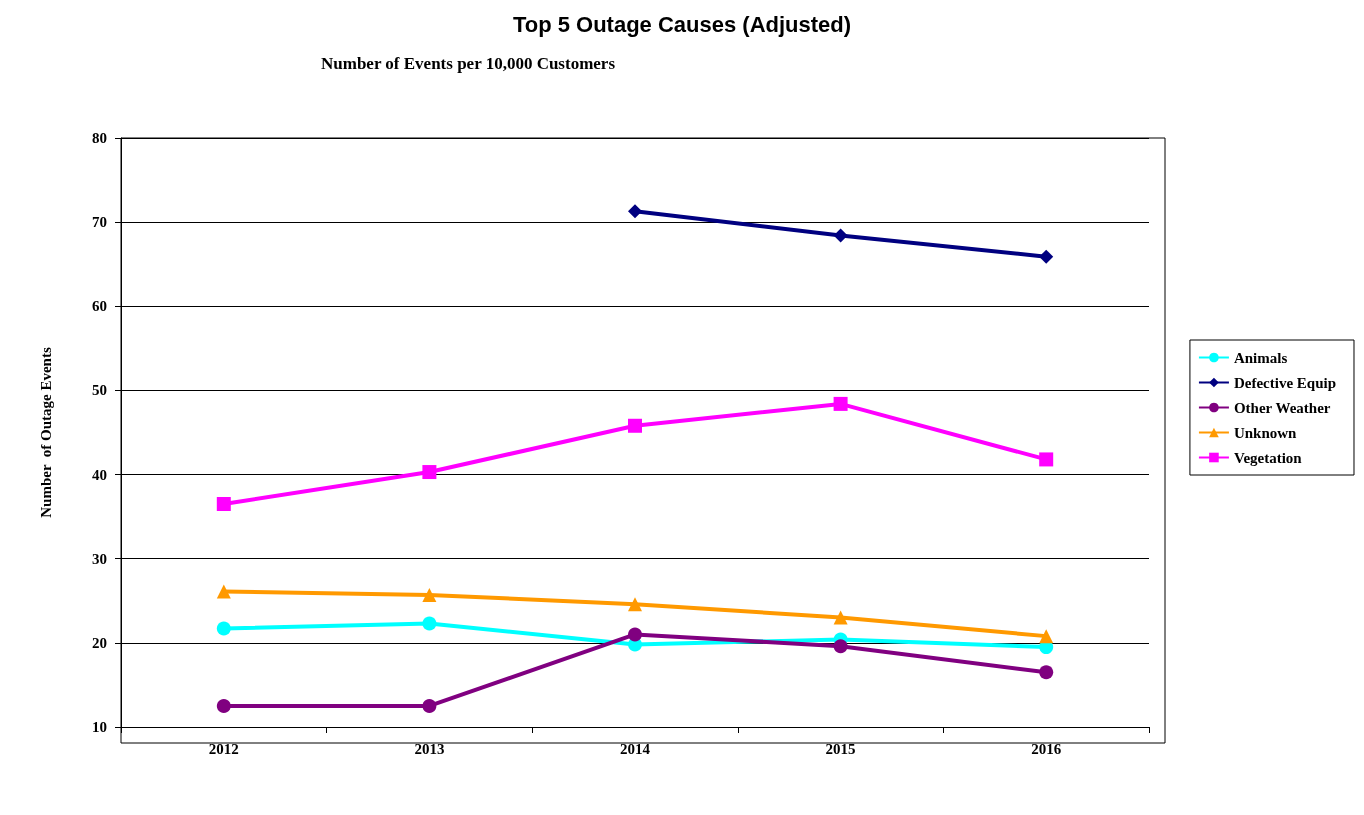 This screenshot has height=815, width=1364. What do you see at coordinates (99, 727) in the screenshot?
I see `y-tick-label: 10` at bounding box center [99, 727].